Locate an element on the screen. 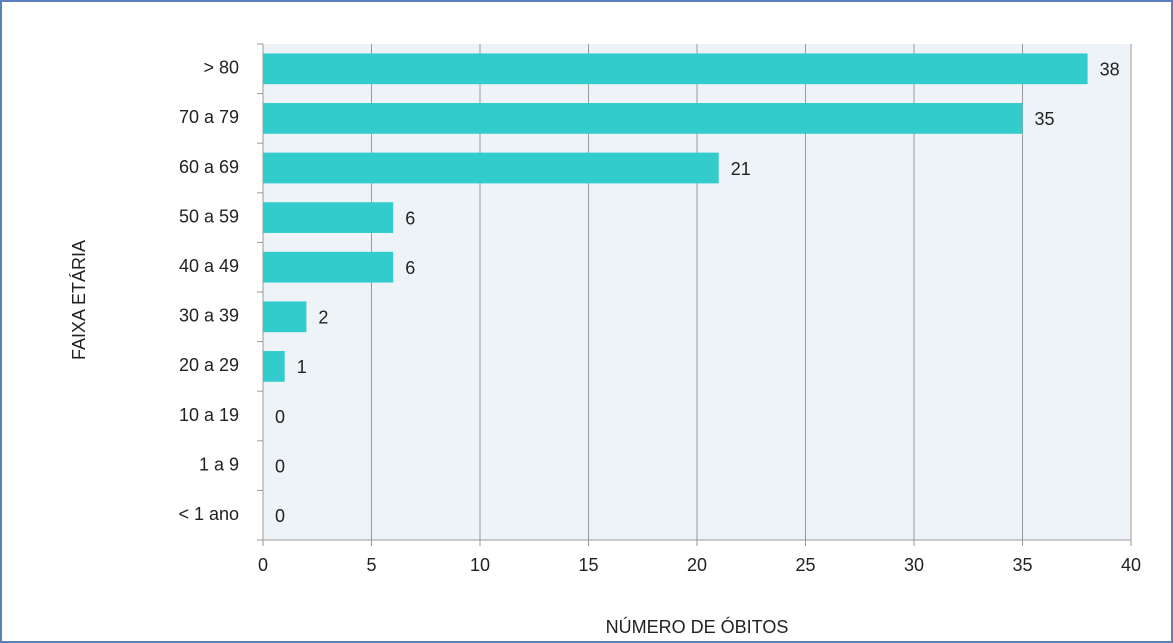 The image size is (1173, 643). y-tick-label: 1 a 9 is located at coordinates (219, 464).